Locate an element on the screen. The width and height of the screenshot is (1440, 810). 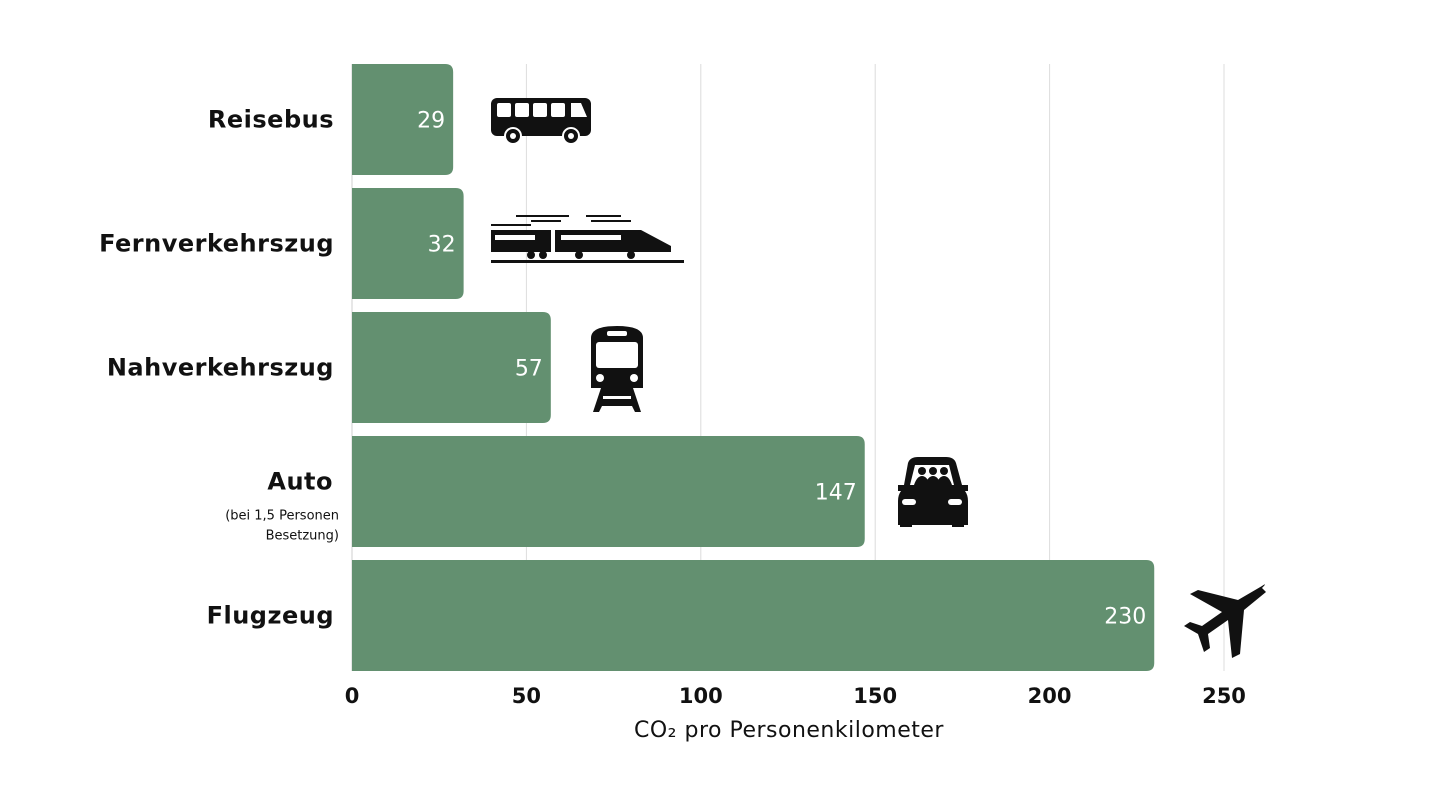
x-tick-label: 200 is located at coordinates (1050, 696).